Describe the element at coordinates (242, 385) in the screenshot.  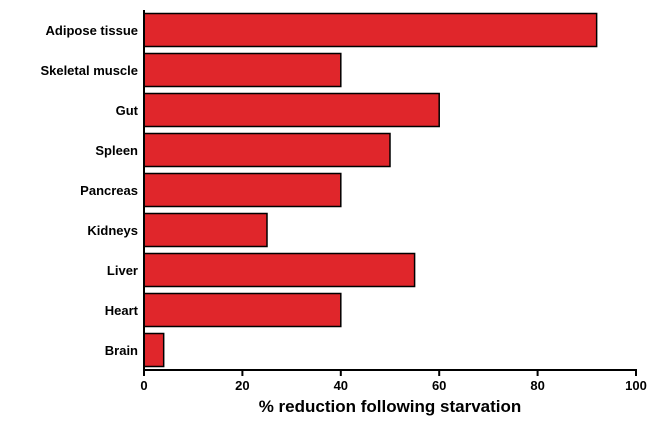
I see `x-tick-label-20: 20` at that location.